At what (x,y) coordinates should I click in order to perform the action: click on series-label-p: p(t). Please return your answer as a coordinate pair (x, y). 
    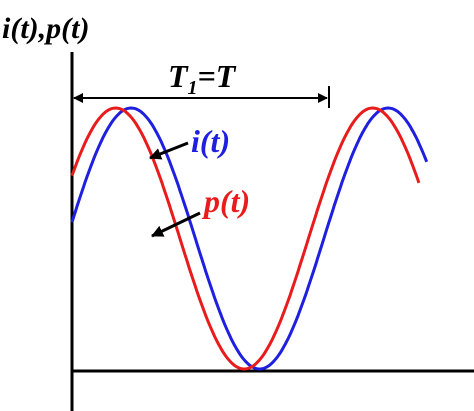
    Looking at the image, I should click on (225, 201).